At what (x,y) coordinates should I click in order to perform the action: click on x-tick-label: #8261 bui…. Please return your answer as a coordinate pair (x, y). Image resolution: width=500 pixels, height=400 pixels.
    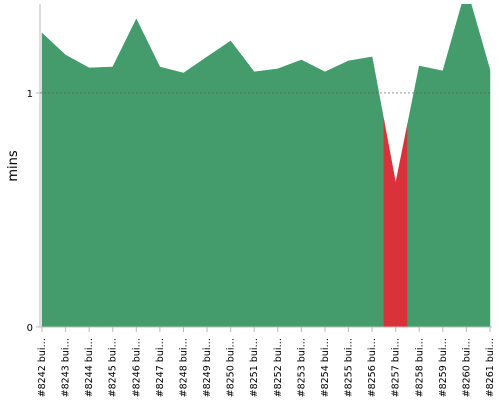
    Looking at the image, I should click on (490, 367).